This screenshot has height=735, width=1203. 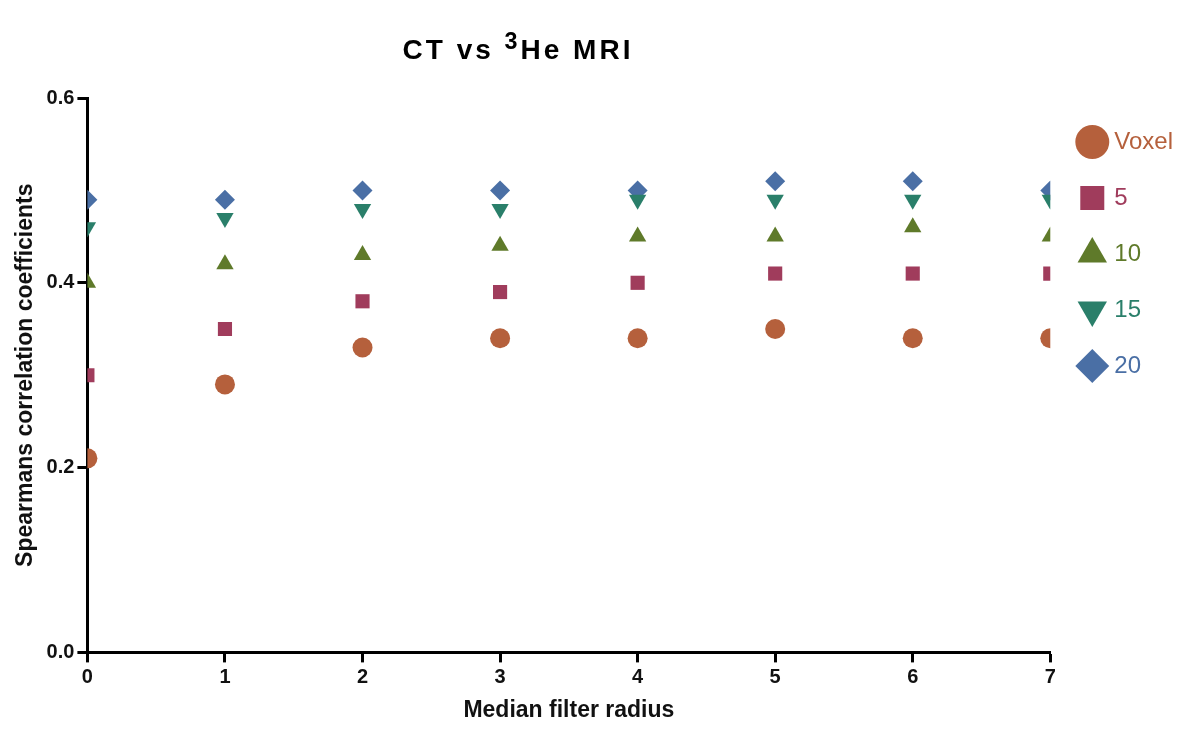 What do you see at coordinates (87, 675) in the screenshot?
I see `x-tick-label: 0` at bounding box center [87, 675].